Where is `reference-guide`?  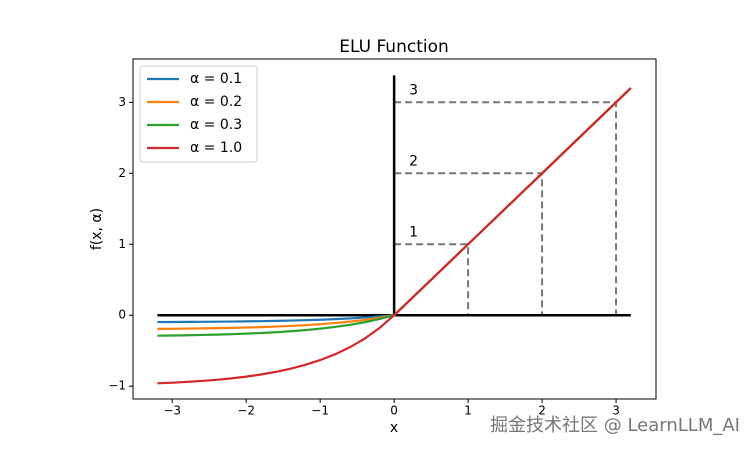
reference-guide is located at coordinates (432, 279).